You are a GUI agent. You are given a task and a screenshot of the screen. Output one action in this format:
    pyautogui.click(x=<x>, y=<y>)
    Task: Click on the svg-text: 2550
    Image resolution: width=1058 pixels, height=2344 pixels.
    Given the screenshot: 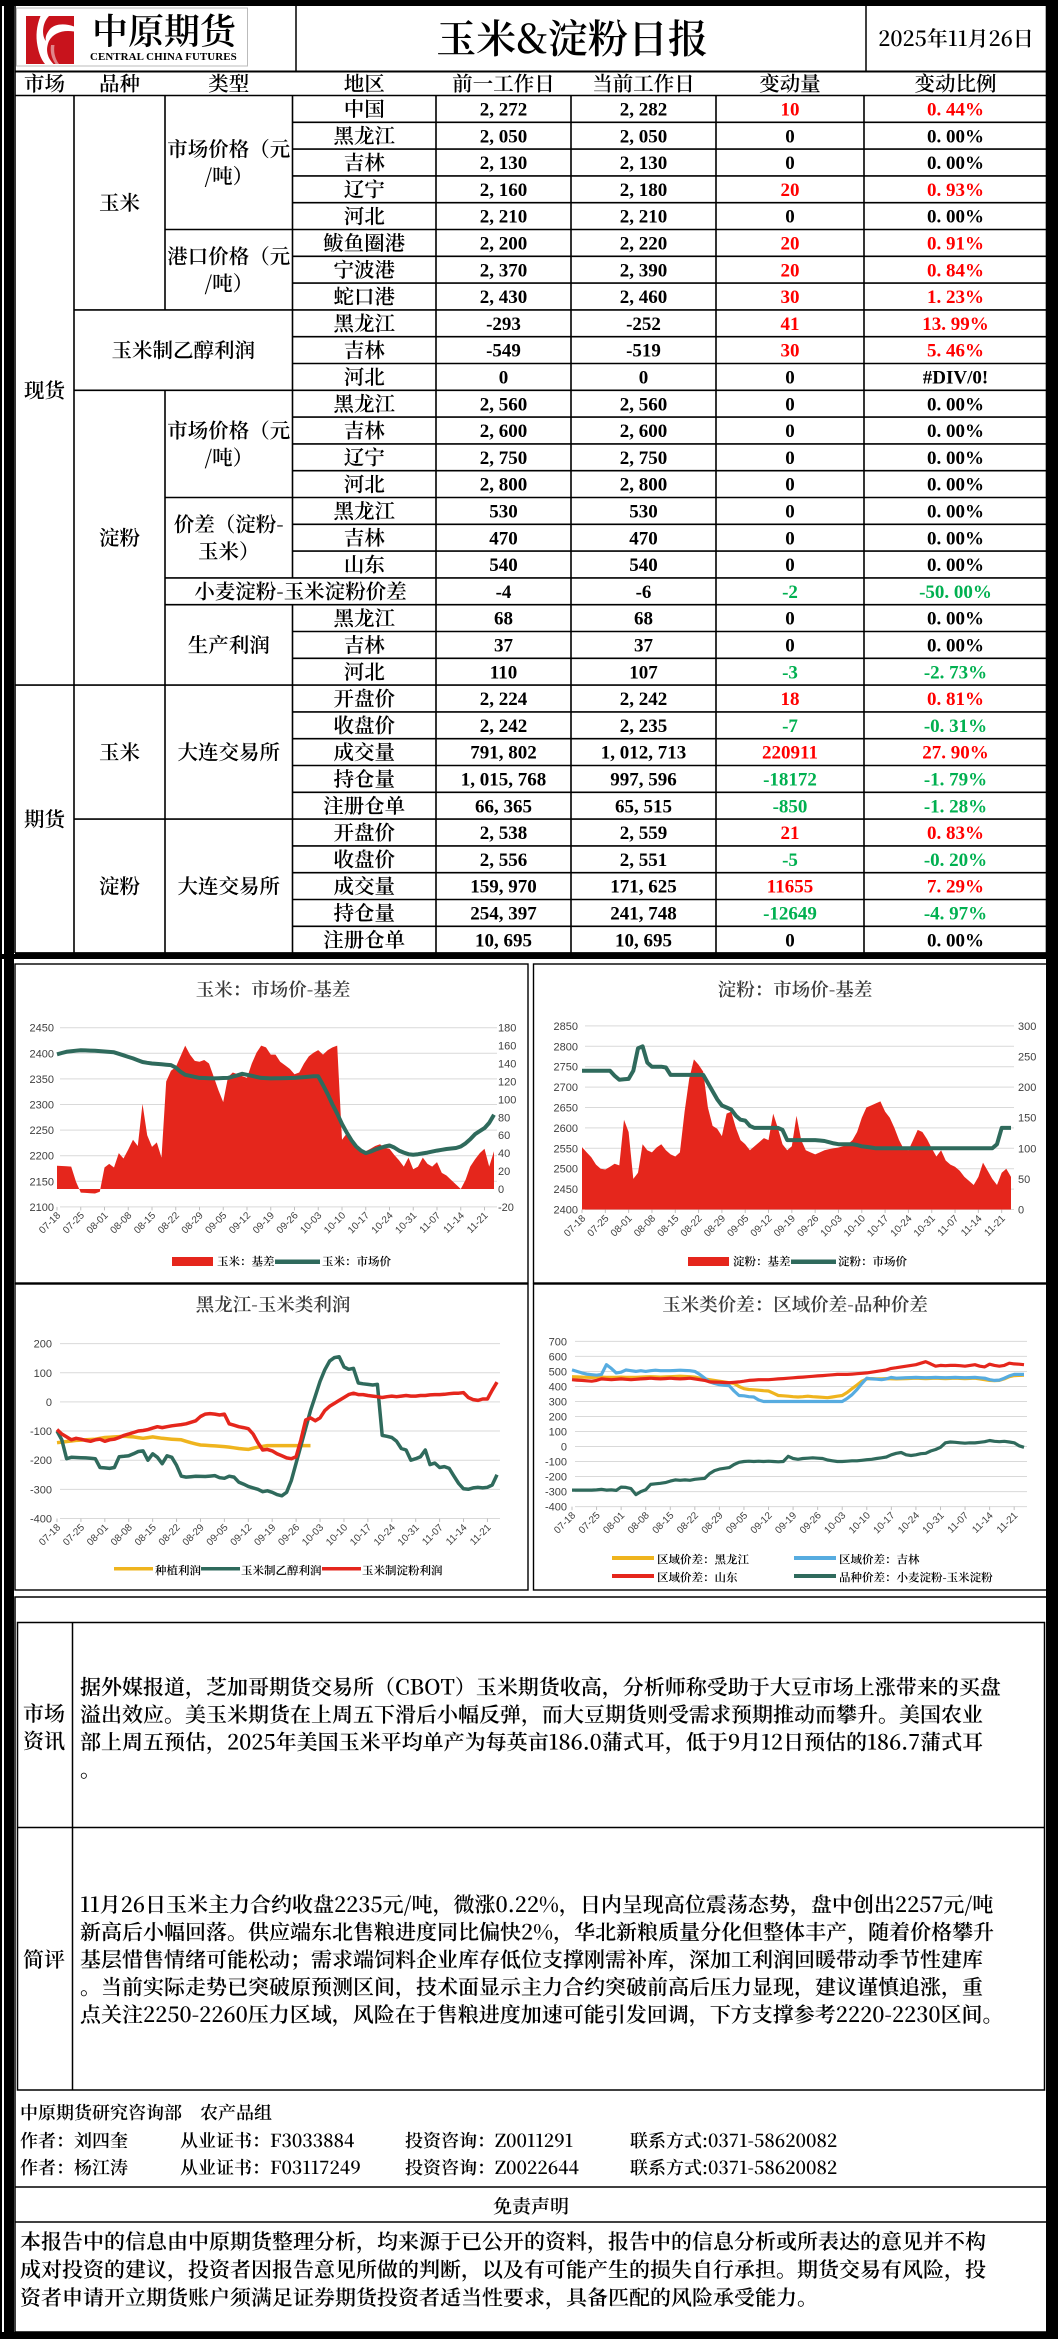 What is the action you would take?
    pyautogui.click(x=566, y=1149)
    